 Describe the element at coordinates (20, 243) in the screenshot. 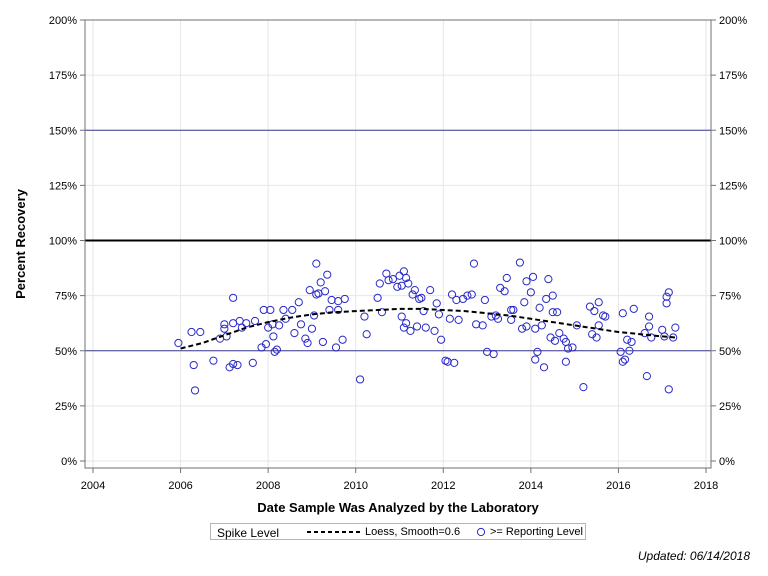

I see `y-axis-title: Percent Recovery` at that location.